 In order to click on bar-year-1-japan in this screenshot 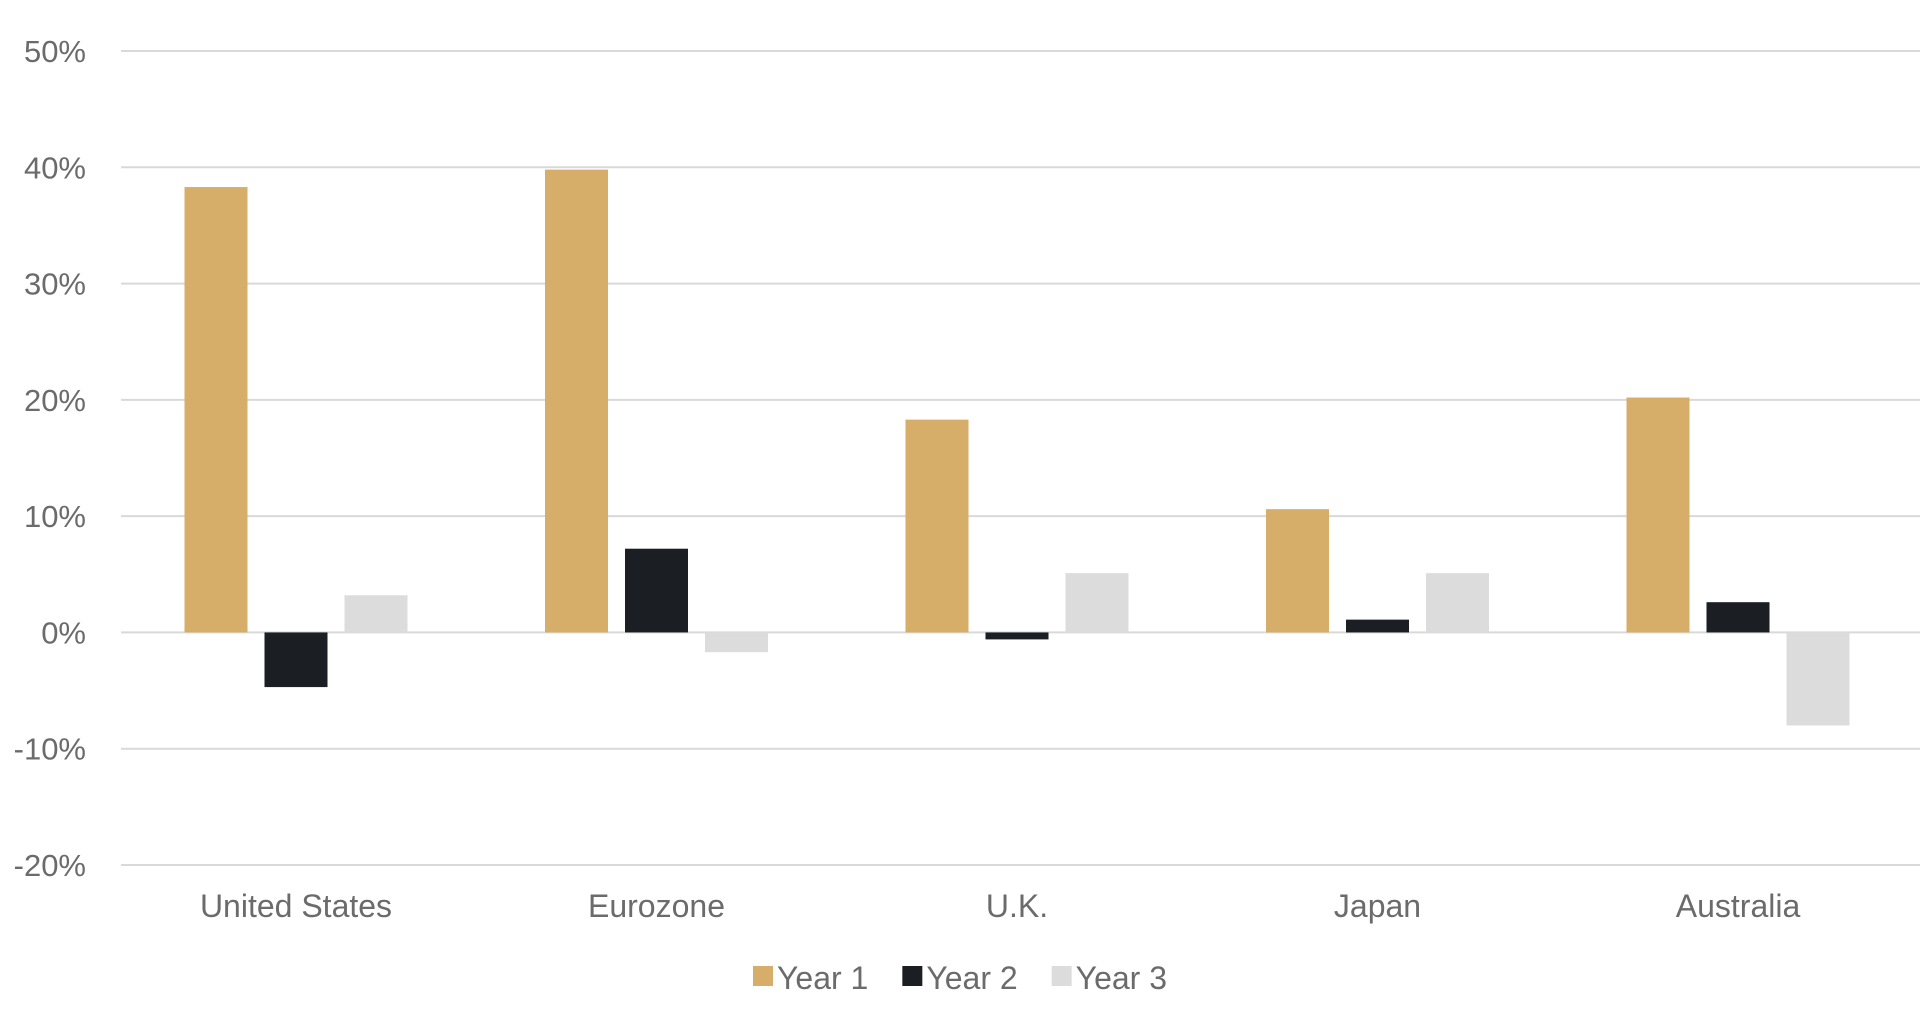, I will do `click(1297, 571)`.